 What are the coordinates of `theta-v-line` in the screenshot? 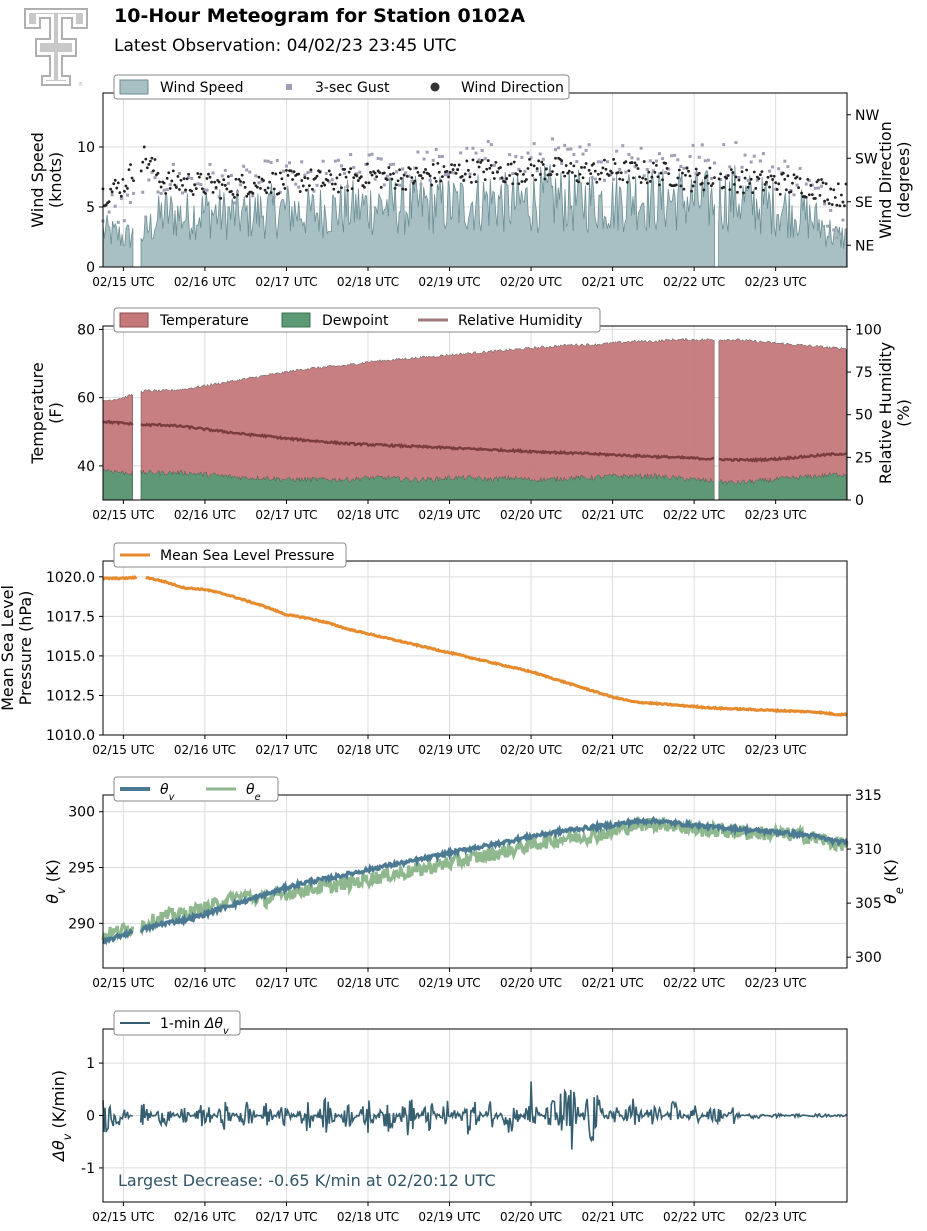 It's located at (117, 936).